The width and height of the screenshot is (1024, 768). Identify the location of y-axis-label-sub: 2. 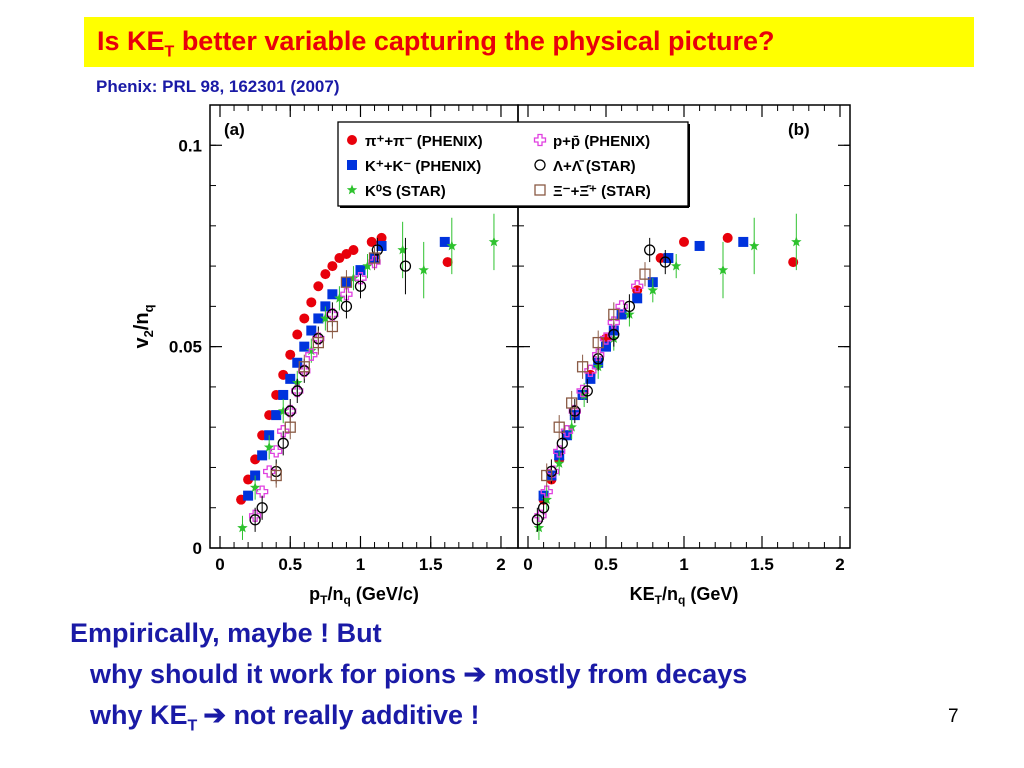
(148, 333).